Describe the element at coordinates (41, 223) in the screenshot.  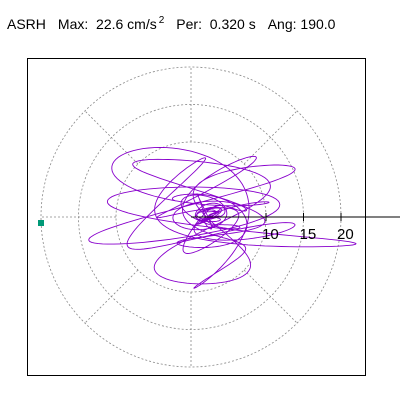
I see `start-marker` at that location.